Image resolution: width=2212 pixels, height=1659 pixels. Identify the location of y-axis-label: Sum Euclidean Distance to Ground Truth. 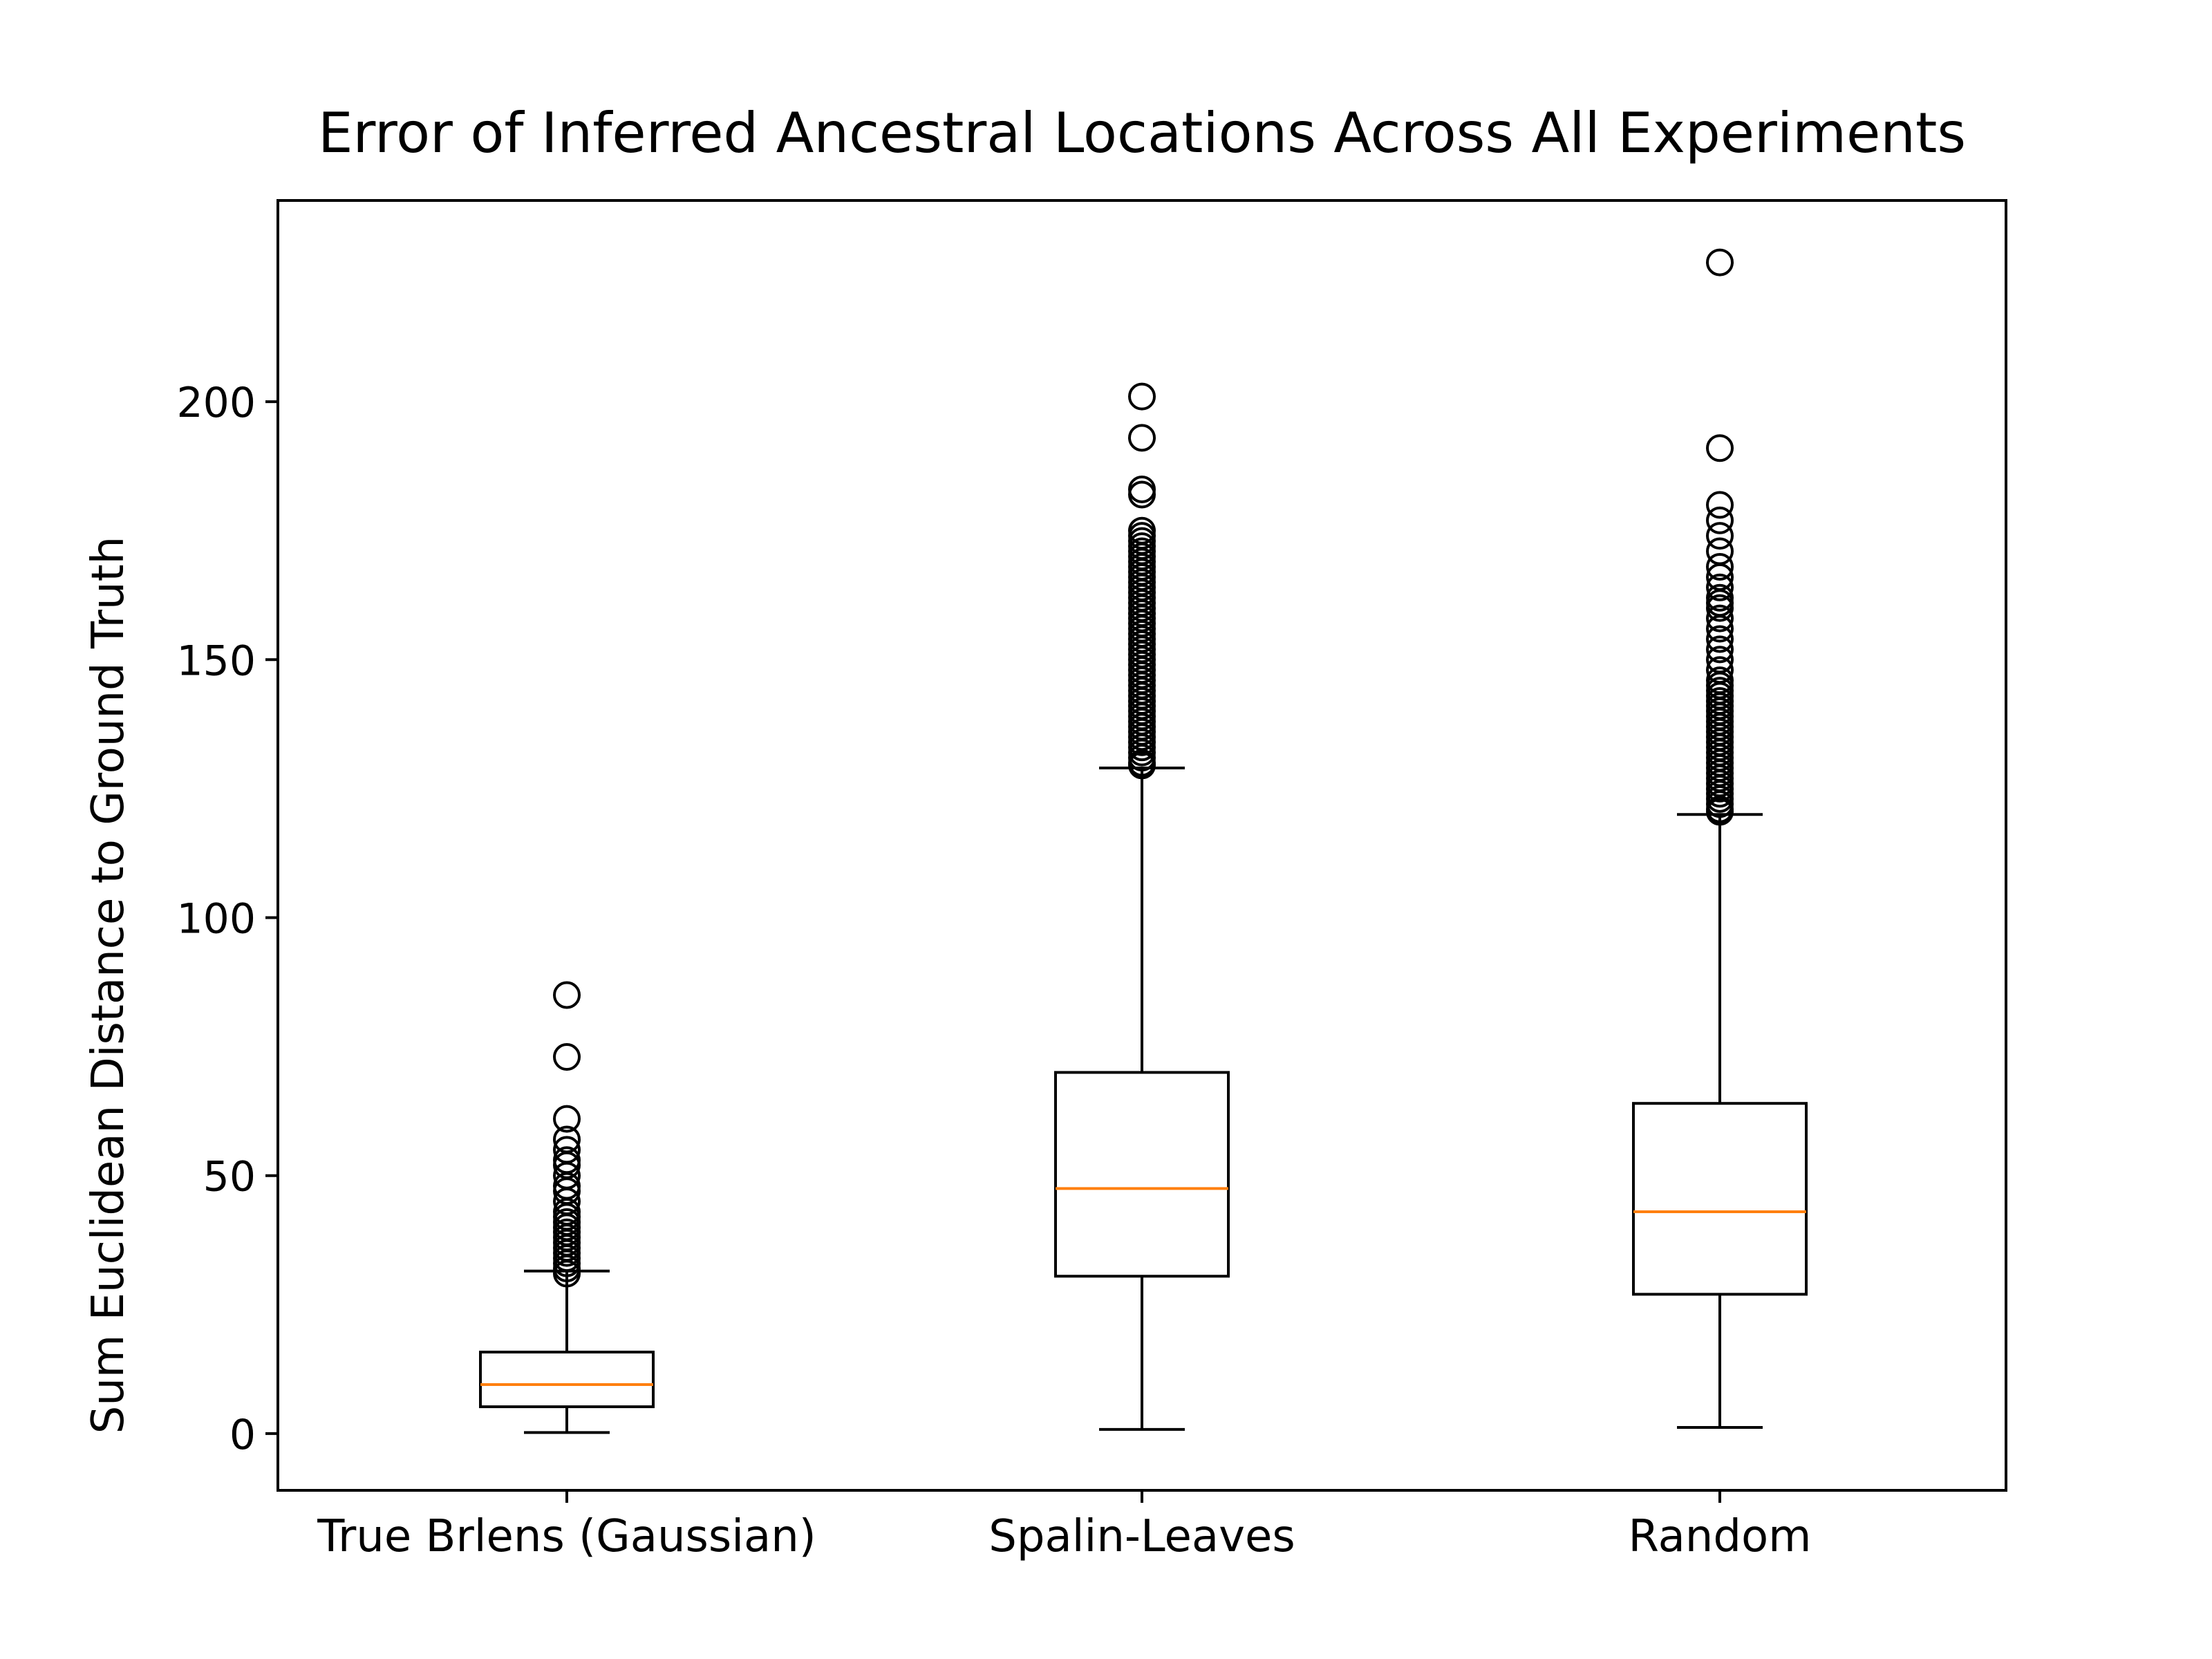
(109, 985).